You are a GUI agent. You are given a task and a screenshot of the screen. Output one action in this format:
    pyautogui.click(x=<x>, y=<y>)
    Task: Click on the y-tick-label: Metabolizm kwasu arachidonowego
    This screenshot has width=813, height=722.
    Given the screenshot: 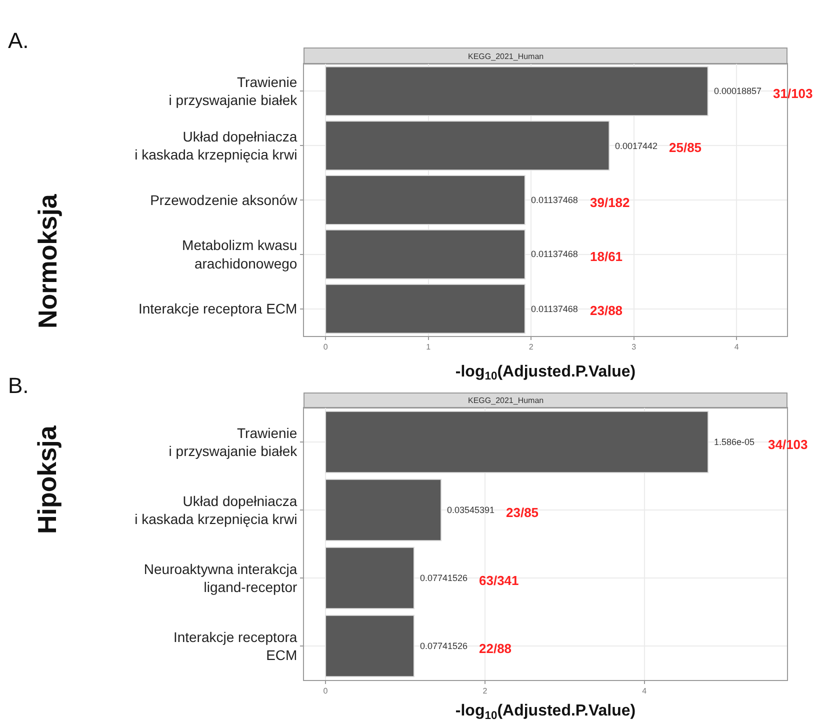 What is the action you would take?
    pyautogui.click(x=240, y=254)
    